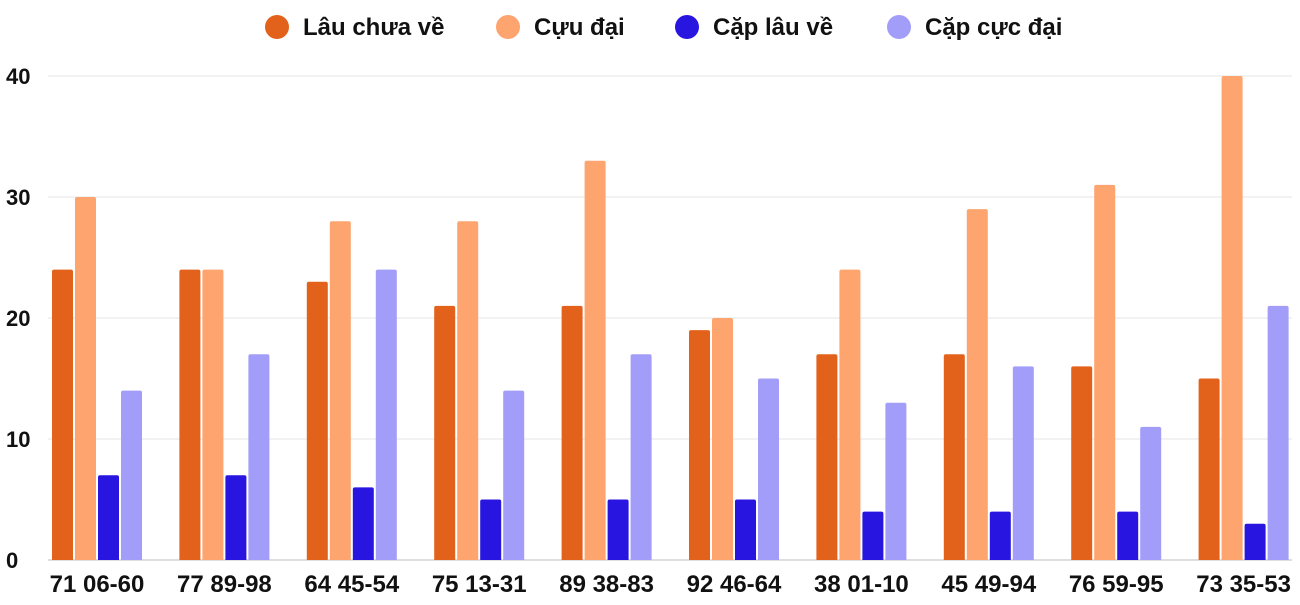  What do you see at coordinates (1116, 584) in the screenshot?
I see `x-tick-label: 76 59-95` at bounding box center [1116, 584].